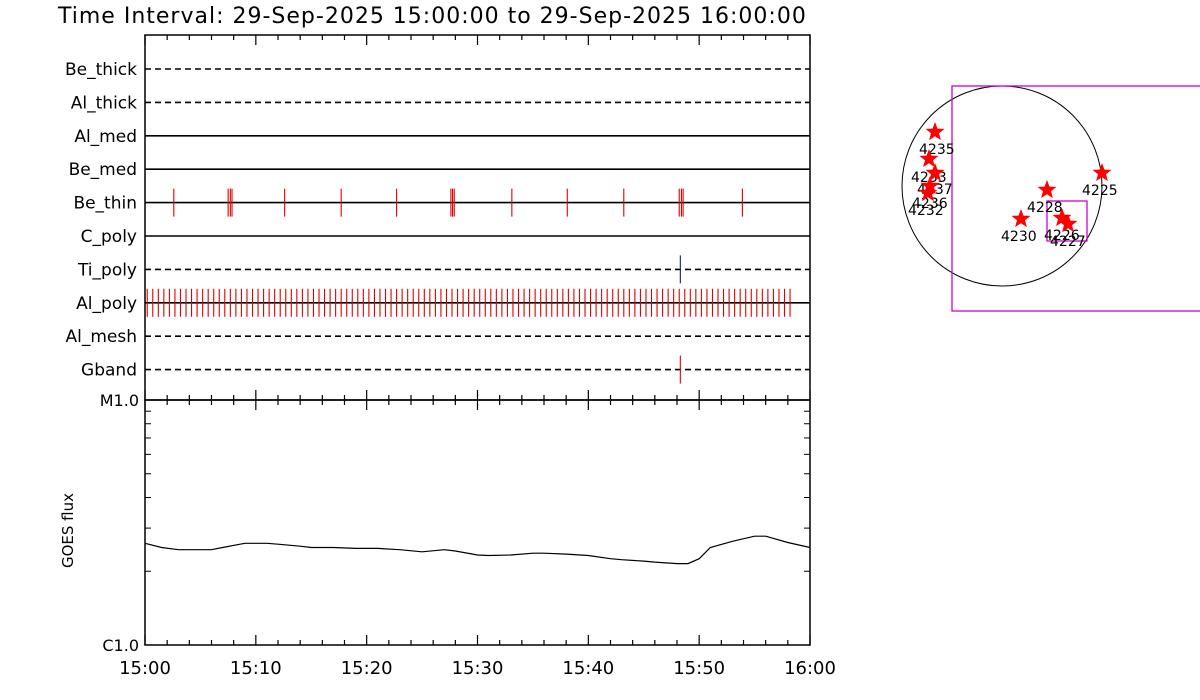 The width and height of the screenshot is (1200, 700). I want to click on region-label: 4227, so click(1068, 242).